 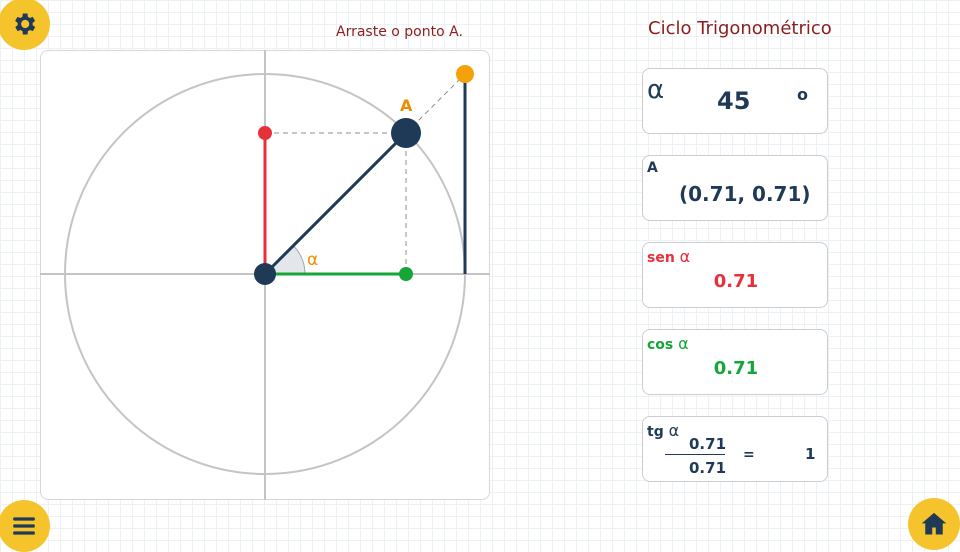 I want to click on point-a-label: A, so click(x=406, y=105).